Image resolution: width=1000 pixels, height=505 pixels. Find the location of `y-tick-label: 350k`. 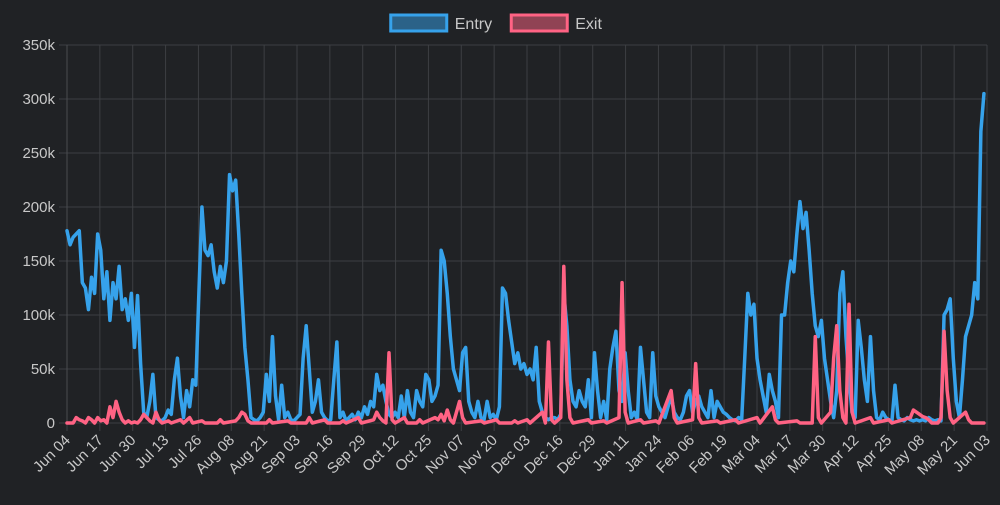

y-tick-label: 350k is located at coordinates (38, 45).